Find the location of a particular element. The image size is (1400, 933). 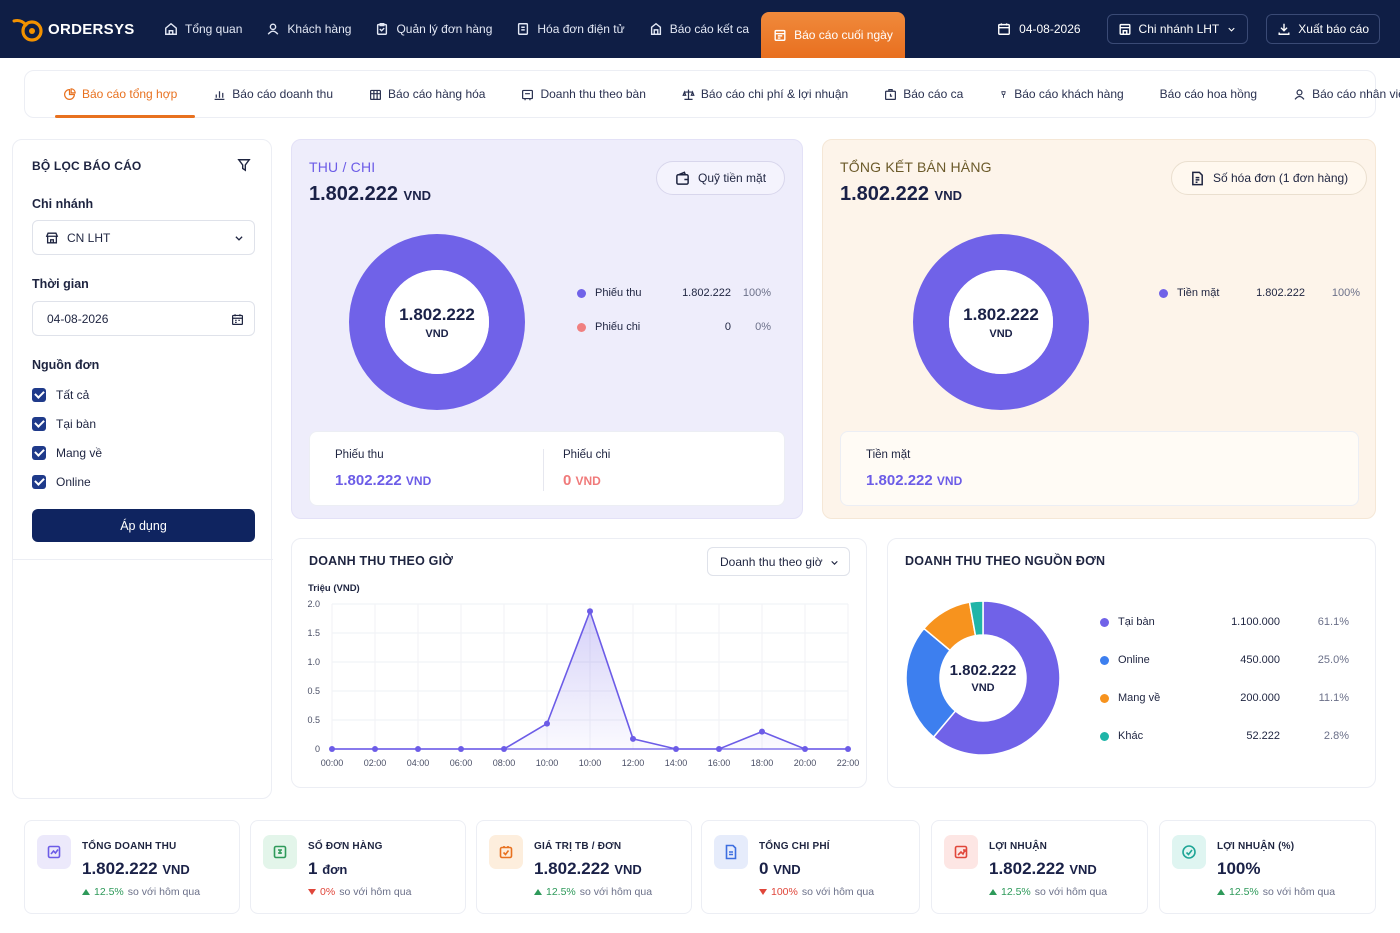

checkbox-online: Online is located at coordinates (61, 482).